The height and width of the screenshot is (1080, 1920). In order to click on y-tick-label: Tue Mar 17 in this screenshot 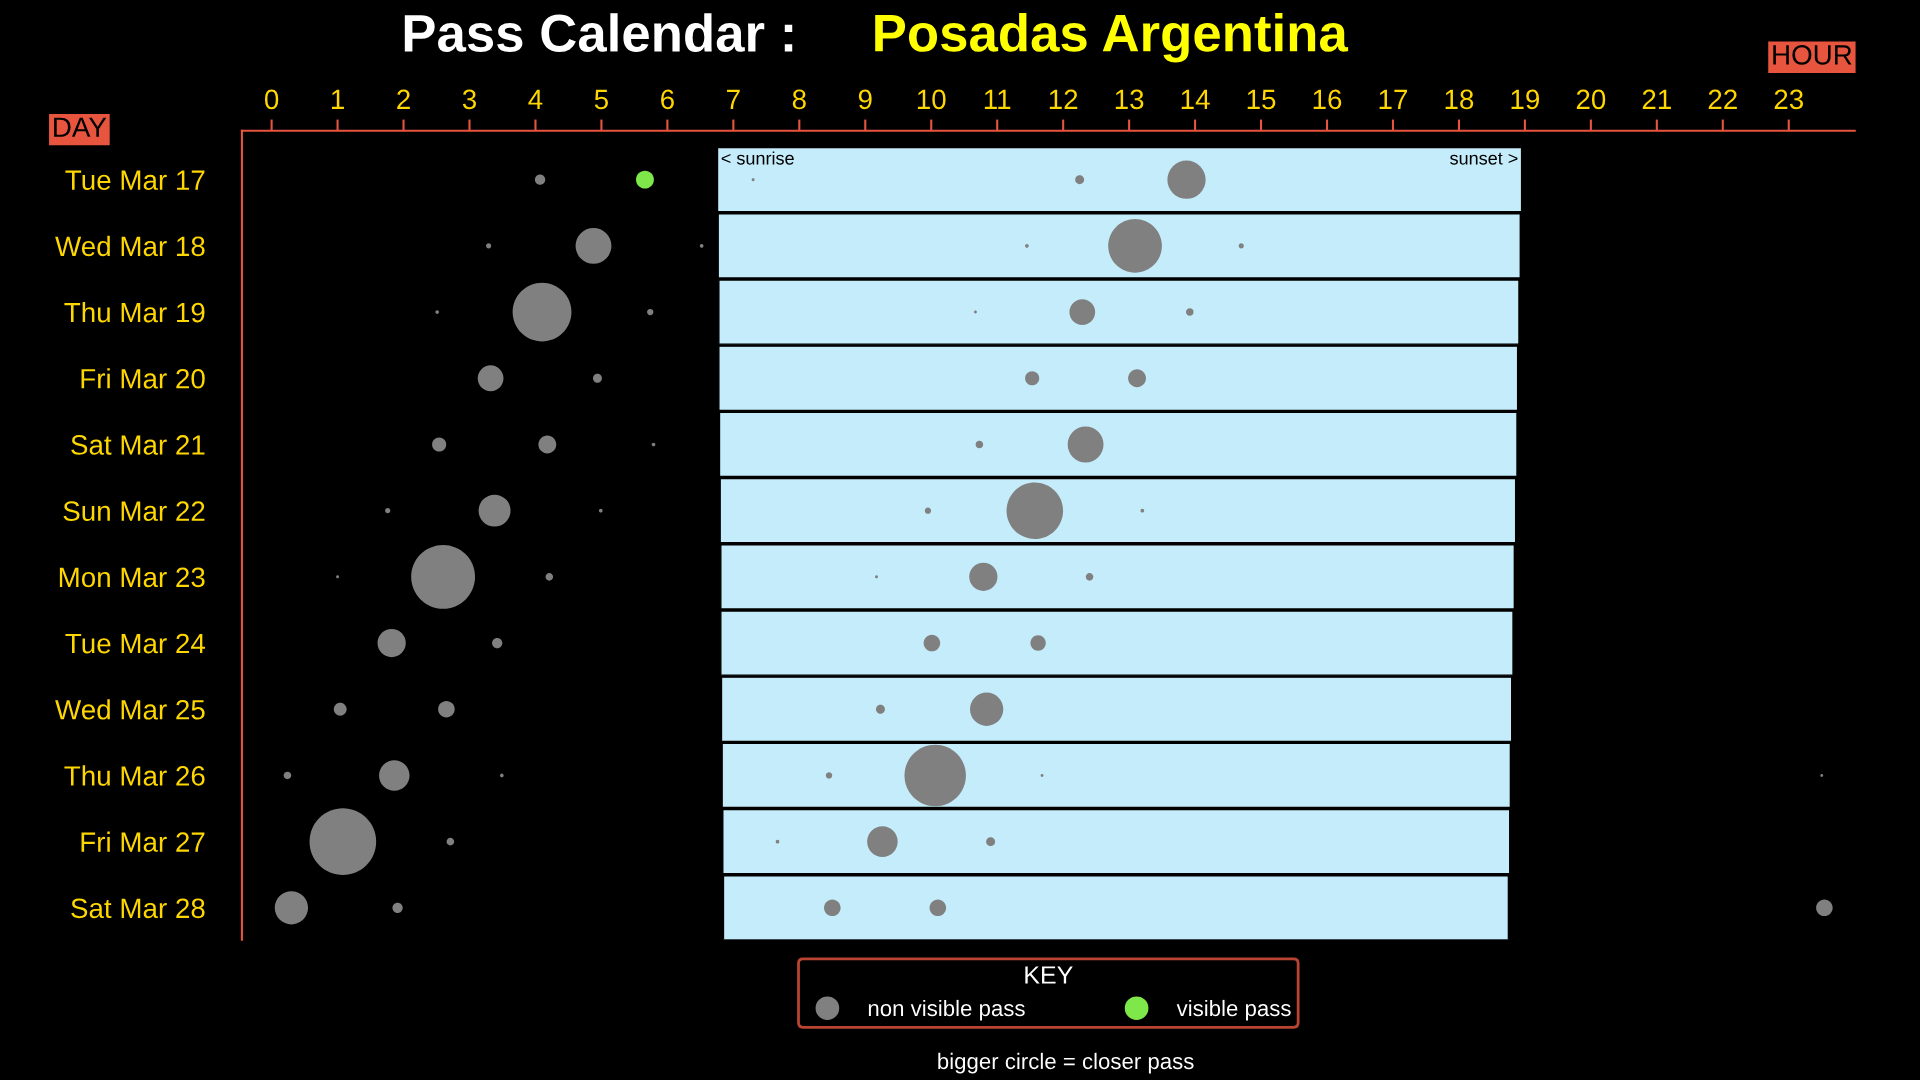, I will do `click(135, 180)`.